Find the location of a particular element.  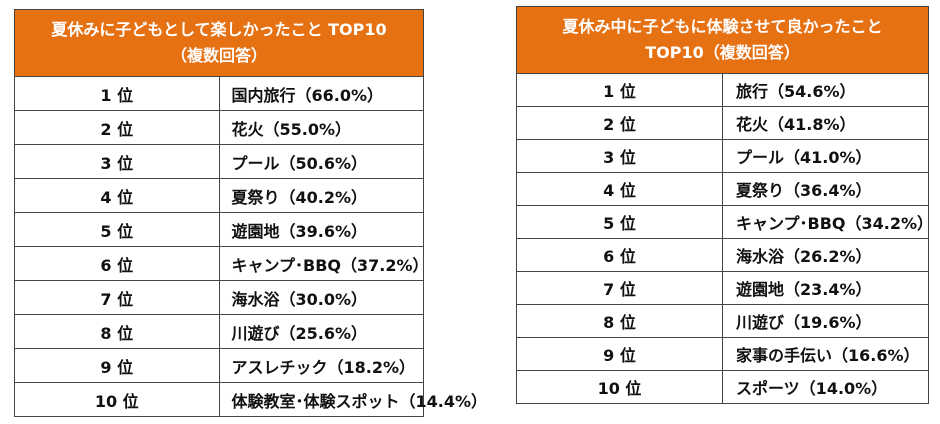

item-cell: プール（50.6%） is located at coordinates (321, 161).